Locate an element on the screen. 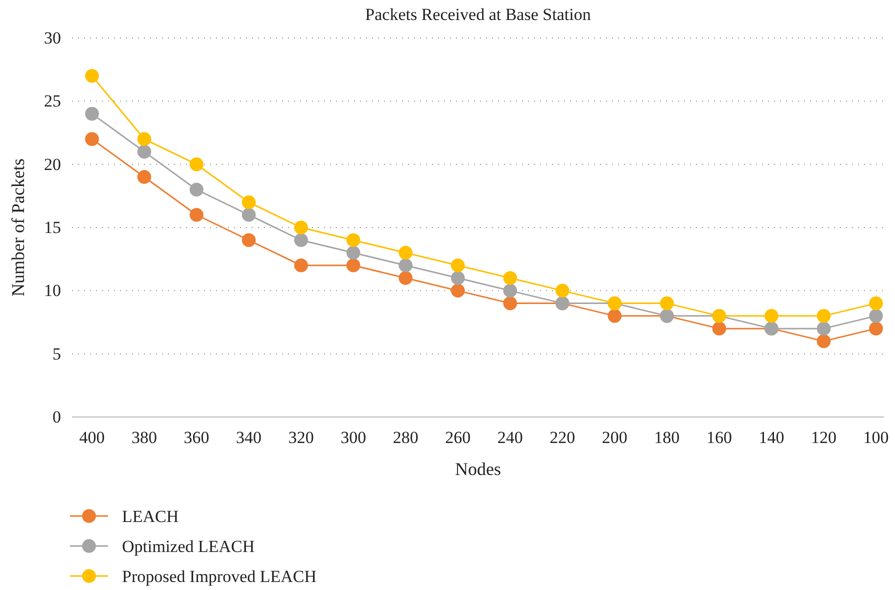 Image resolution: width=895 pixels, height=590 pixels. y-tick-label: 20 is located at coordinates (52, 164).